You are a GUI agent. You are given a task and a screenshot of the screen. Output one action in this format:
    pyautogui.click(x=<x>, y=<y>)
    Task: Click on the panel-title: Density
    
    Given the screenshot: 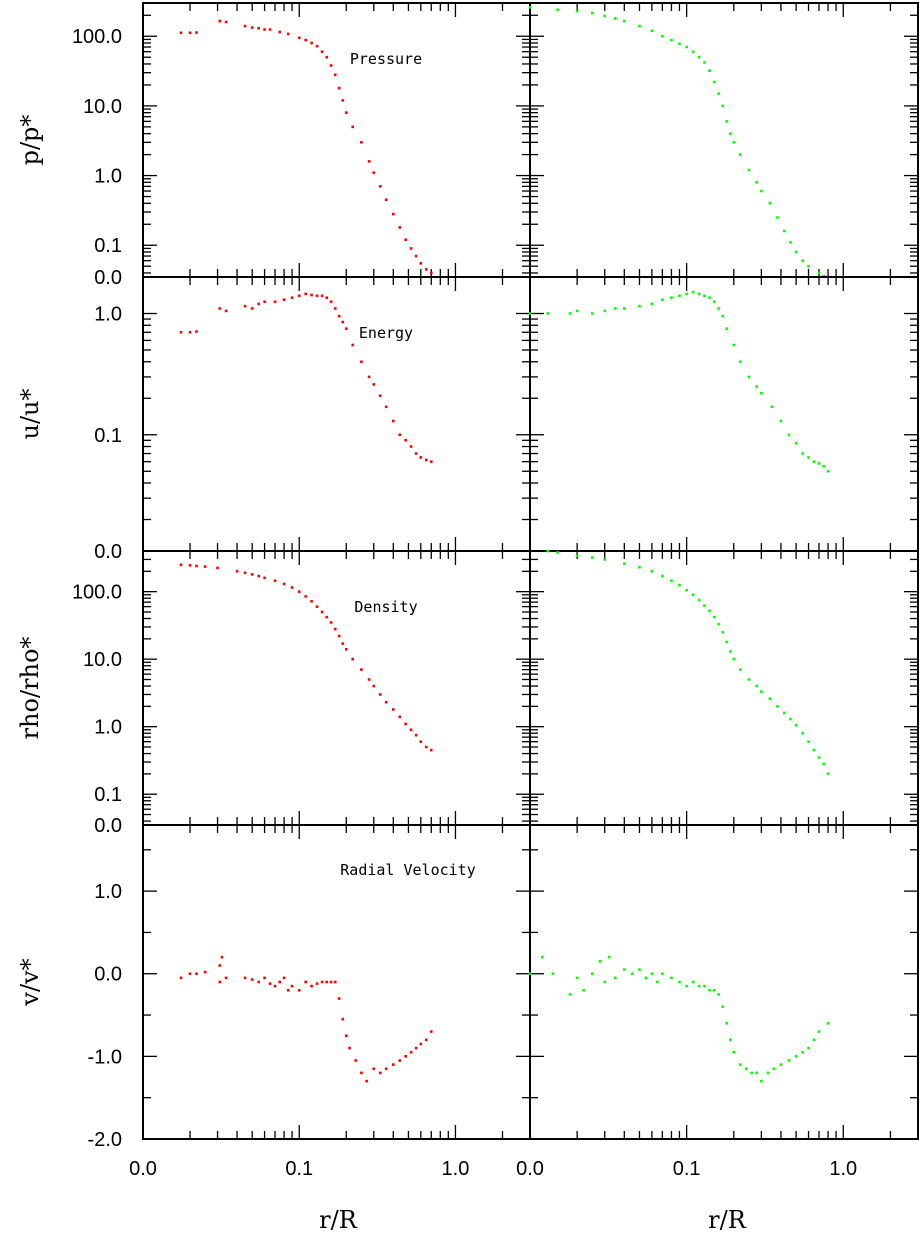 What is the action you would take?
    pyautogui.click(x=385, y=607)
    